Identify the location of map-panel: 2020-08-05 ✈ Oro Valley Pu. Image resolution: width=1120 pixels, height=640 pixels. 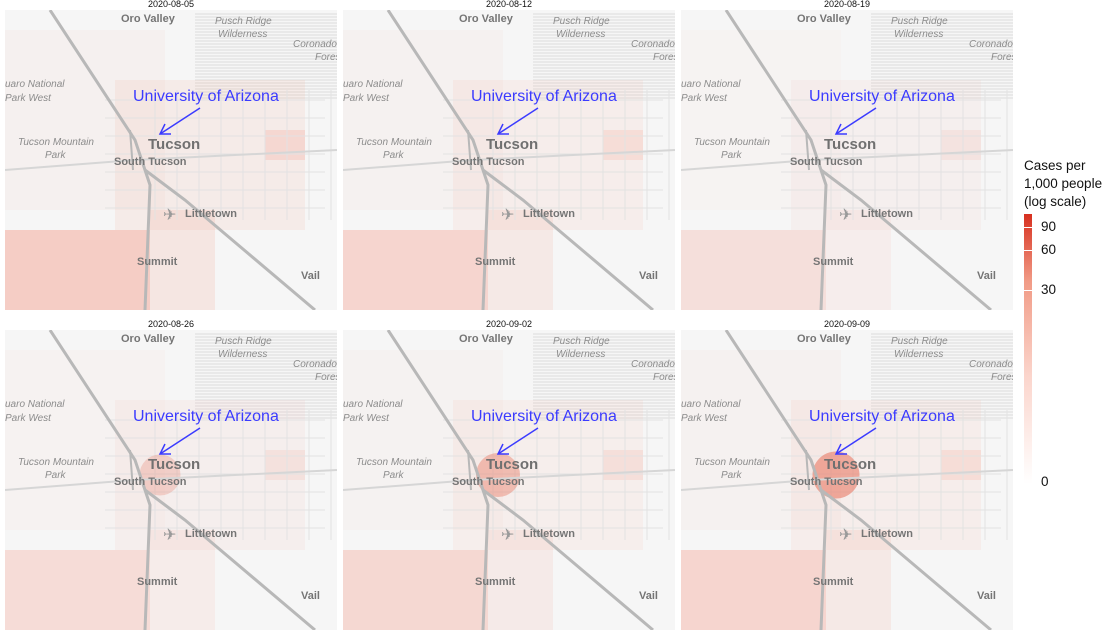
(171, 160).